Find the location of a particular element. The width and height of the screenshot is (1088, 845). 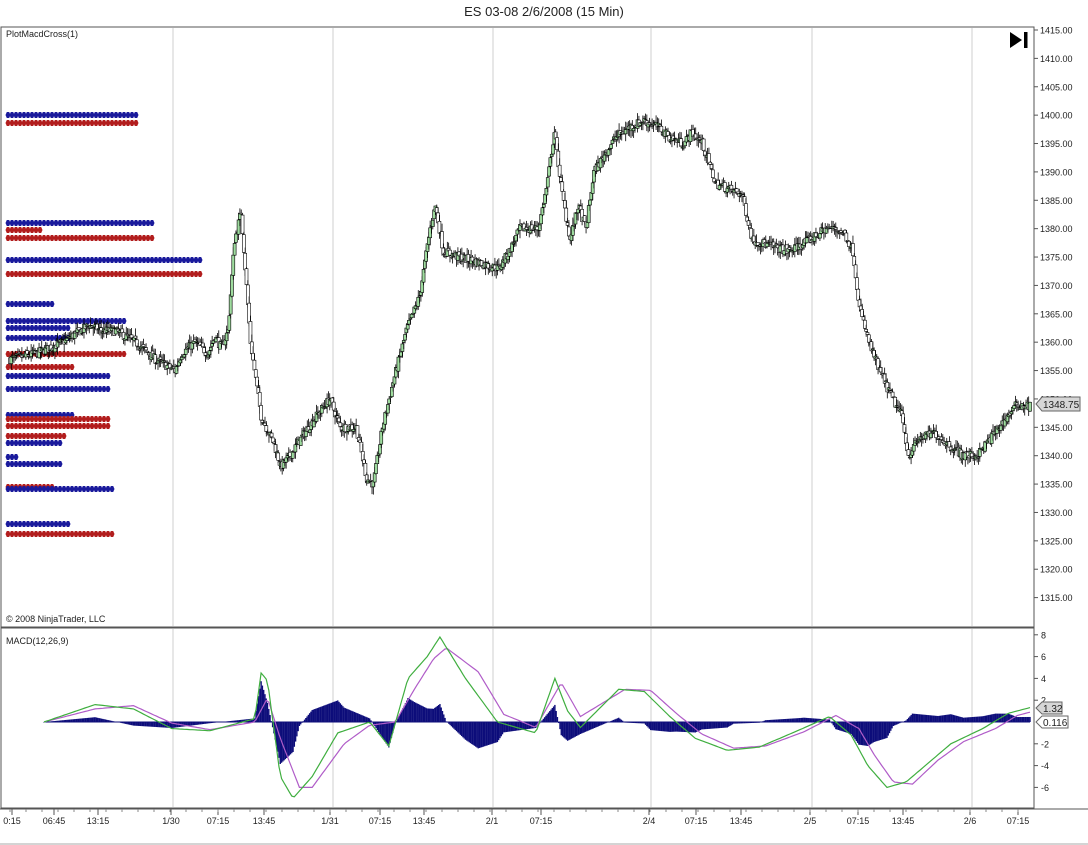

skip-to-end-icon is located at coordinates (1017, 40).